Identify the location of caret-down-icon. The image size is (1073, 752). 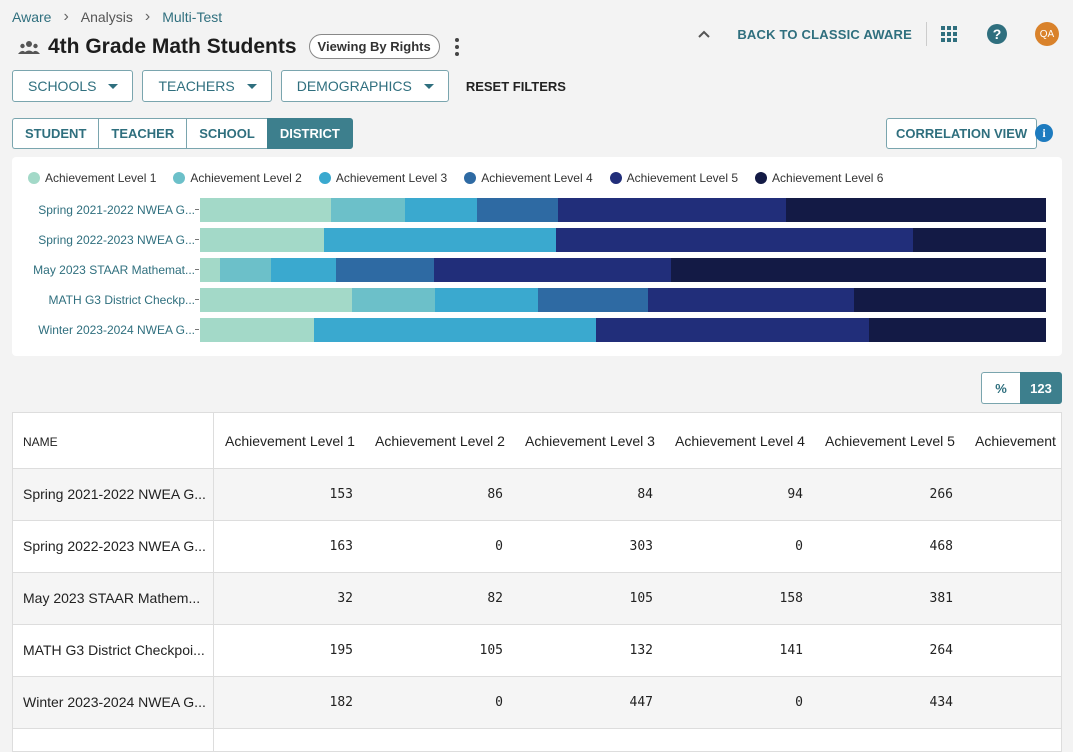
(113, 86).